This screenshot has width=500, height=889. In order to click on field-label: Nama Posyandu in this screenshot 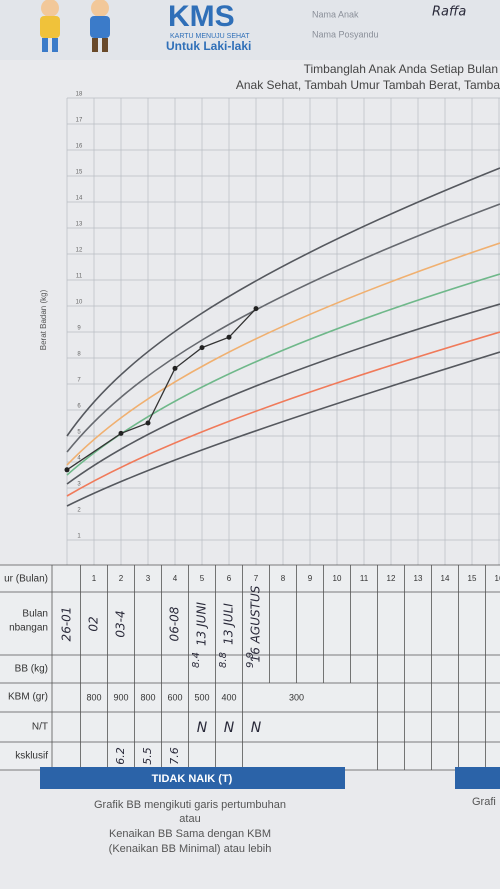, I will do `click(345, 34)`.